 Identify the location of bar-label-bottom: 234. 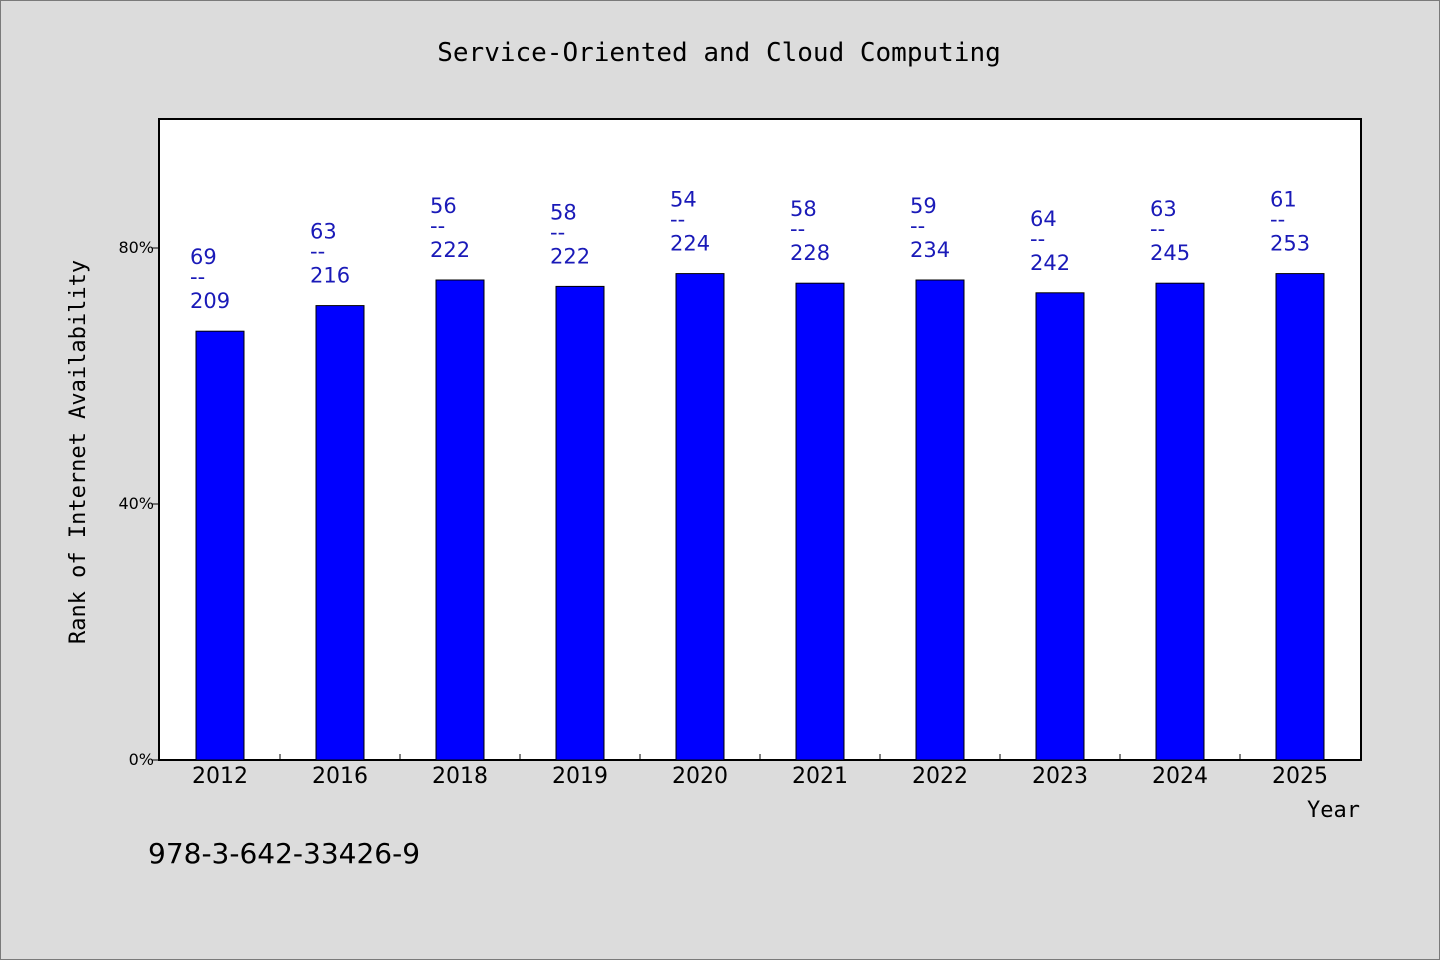
(930, 250).